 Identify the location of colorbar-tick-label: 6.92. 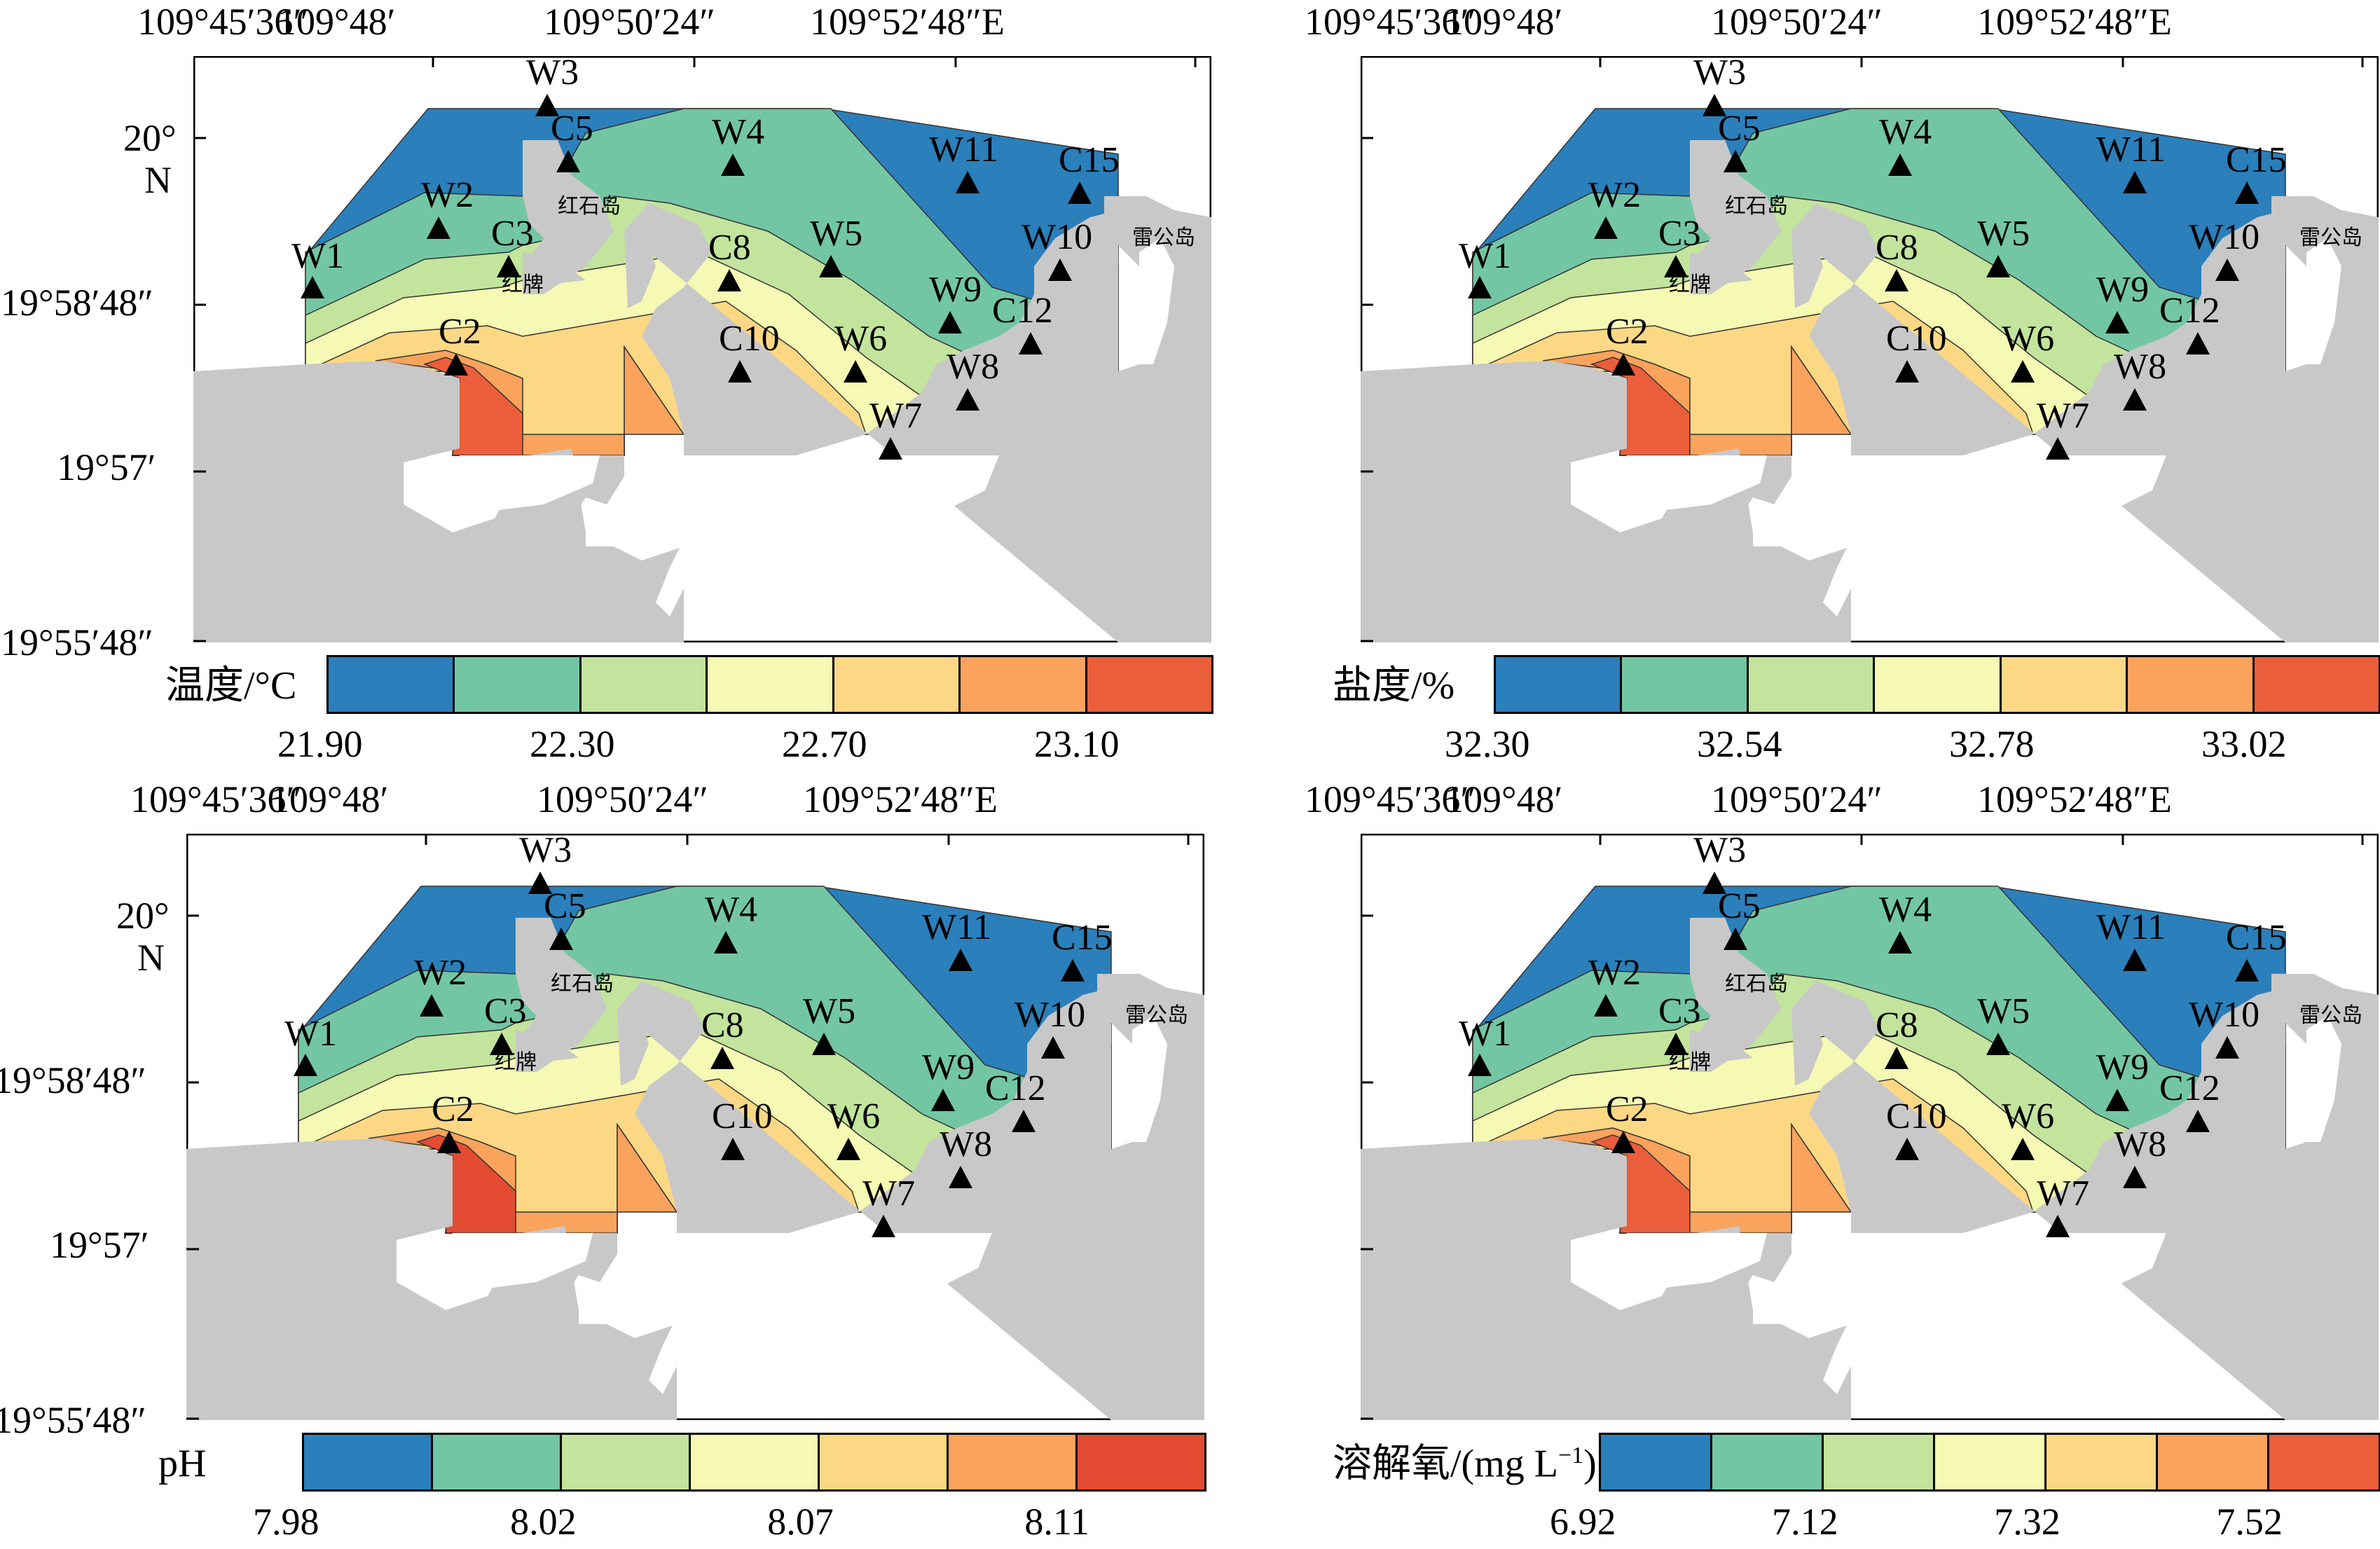
(1583, 1522).